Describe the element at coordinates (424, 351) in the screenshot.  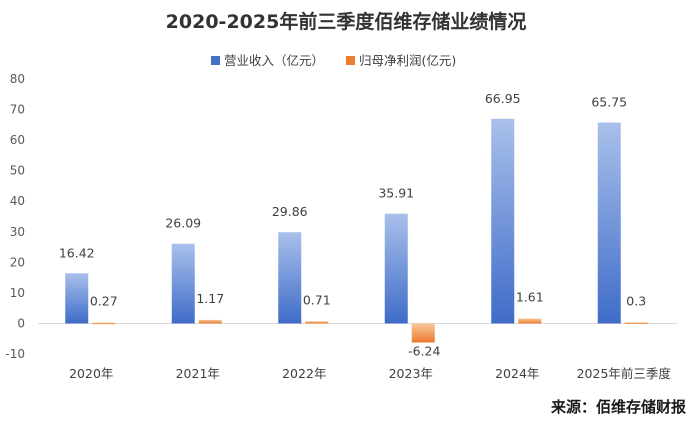
I see `data-label-net-profit: -6.24` at that location.